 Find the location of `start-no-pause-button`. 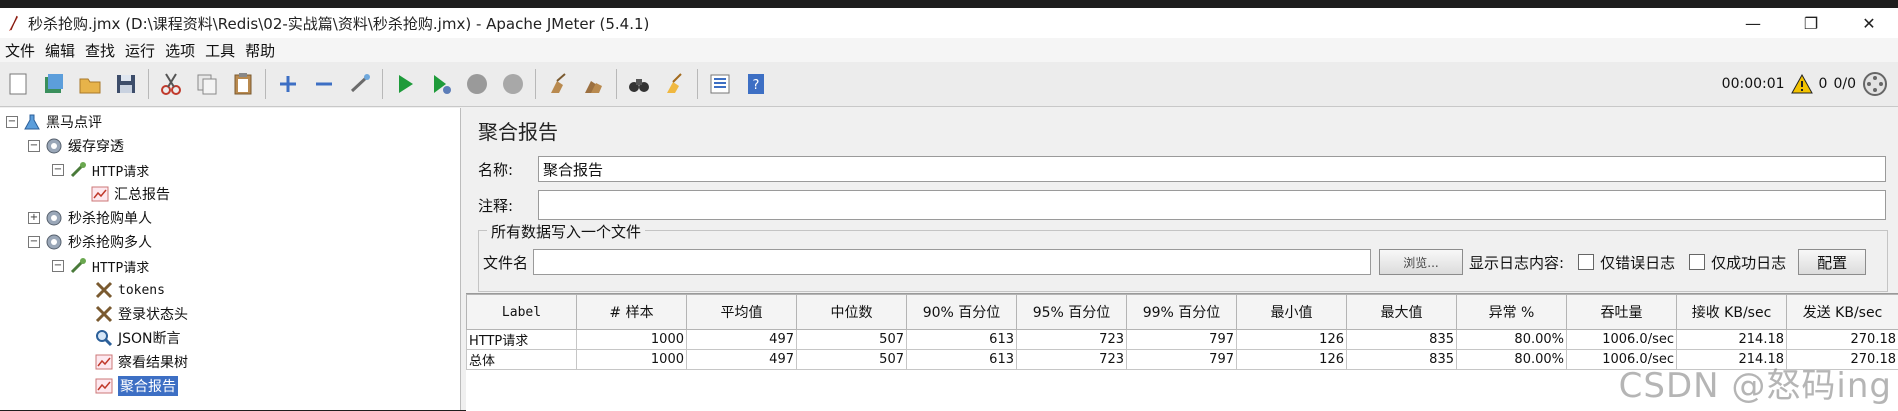

start-no-pause-button is located at coordinates (441, 84).